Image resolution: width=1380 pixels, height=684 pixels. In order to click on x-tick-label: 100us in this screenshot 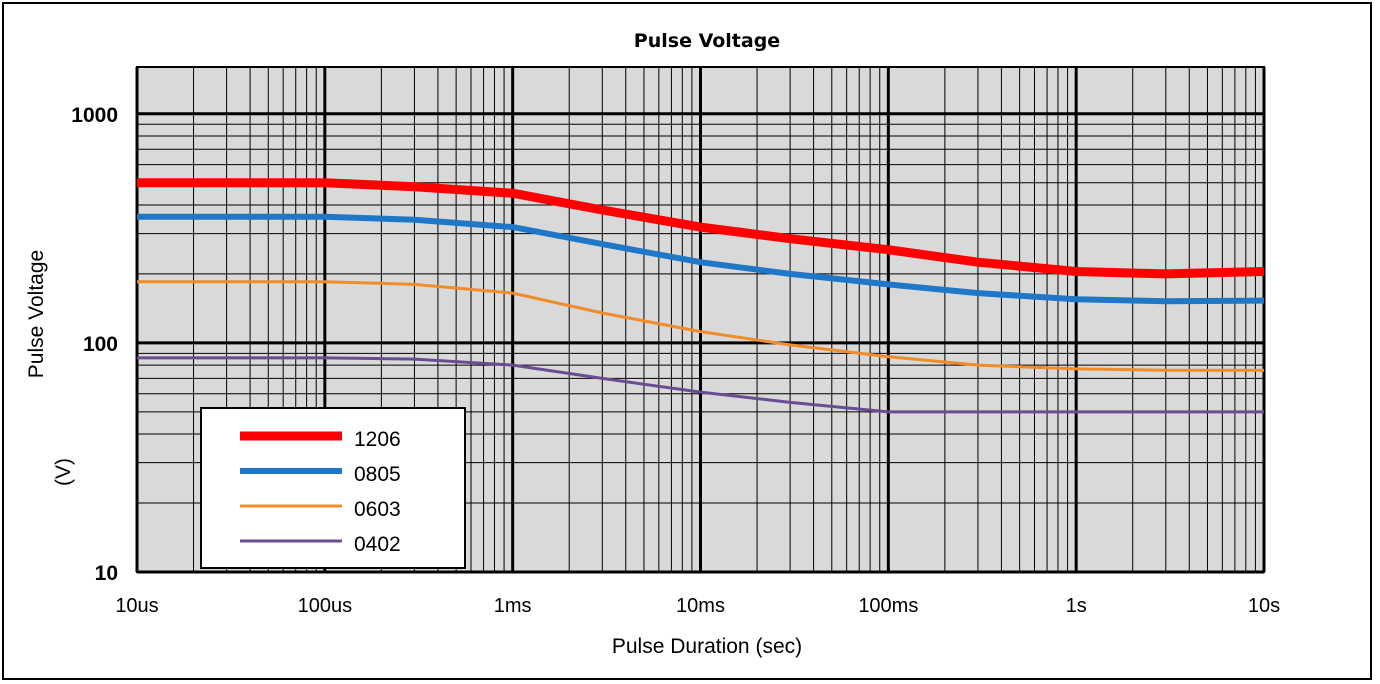, I will do `click(325, 606)`.